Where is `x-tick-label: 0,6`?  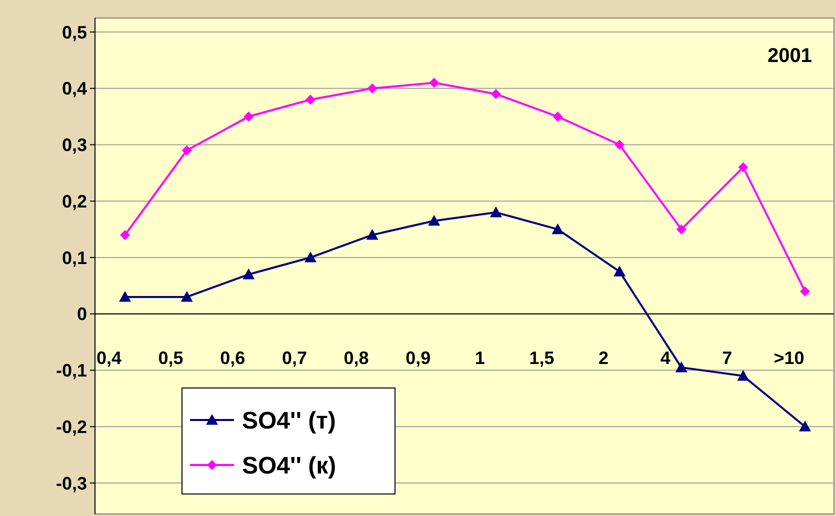 x-tick-label: 0,6 is located at coordinates (233, 358).